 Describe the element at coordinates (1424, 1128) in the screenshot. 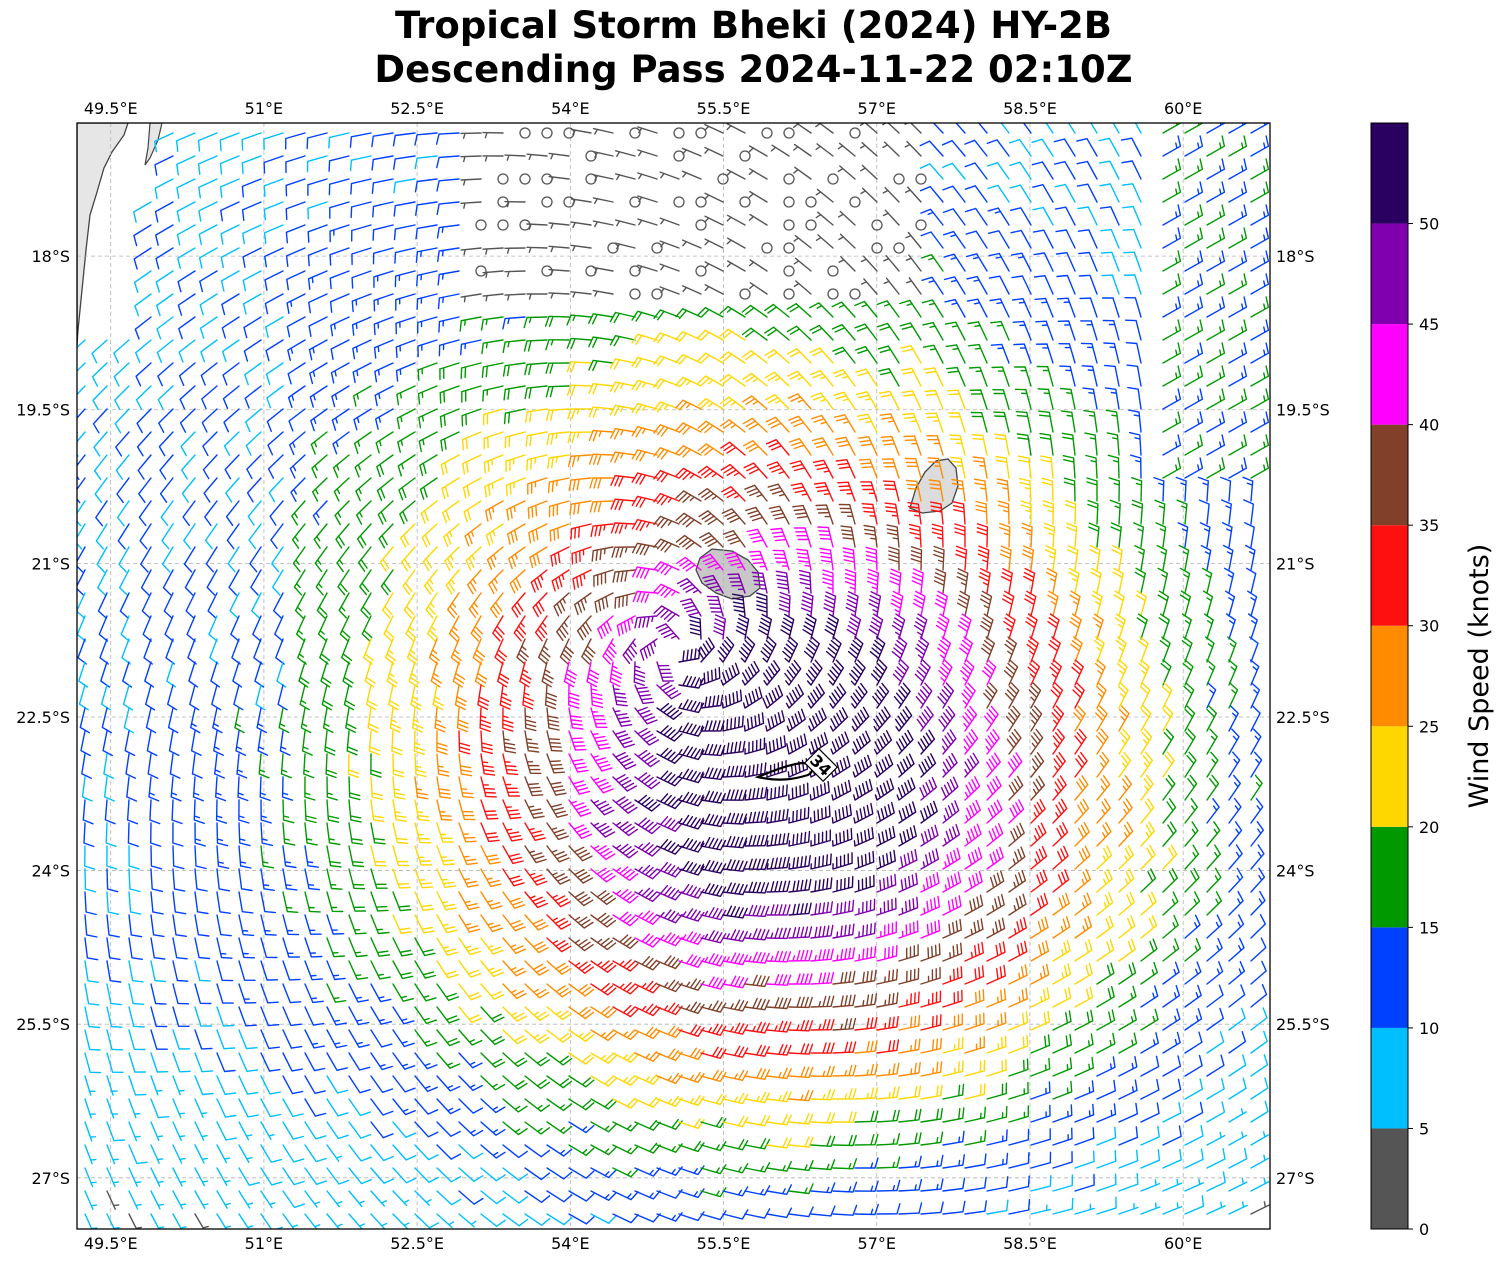

I see `colorbar-tick-label: 5` at that location.